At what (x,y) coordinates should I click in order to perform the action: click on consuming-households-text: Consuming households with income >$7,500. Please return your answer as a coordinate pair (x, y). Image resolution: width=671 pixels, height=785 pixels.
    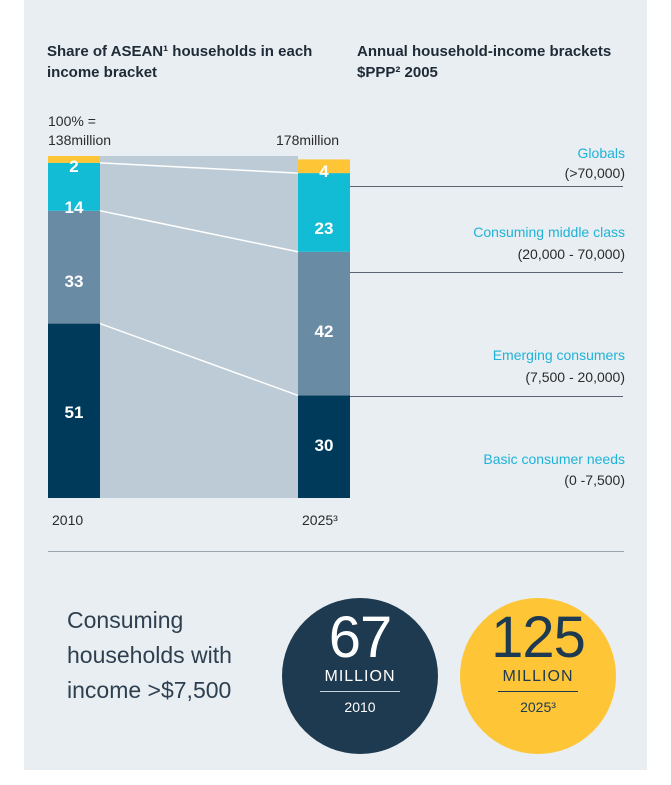
    Looking at the image, I should click on (149, 655).